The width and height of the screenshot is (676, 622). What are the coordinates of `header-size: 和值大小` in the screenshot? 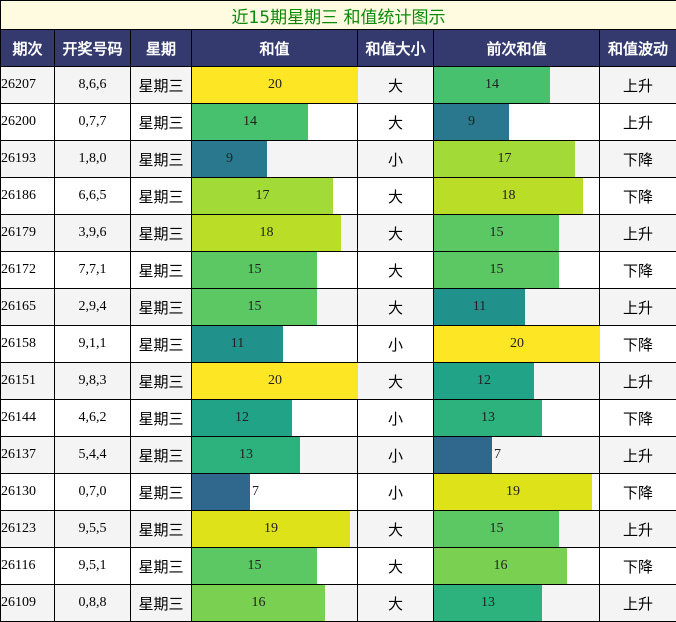 It's located at (396, 48).